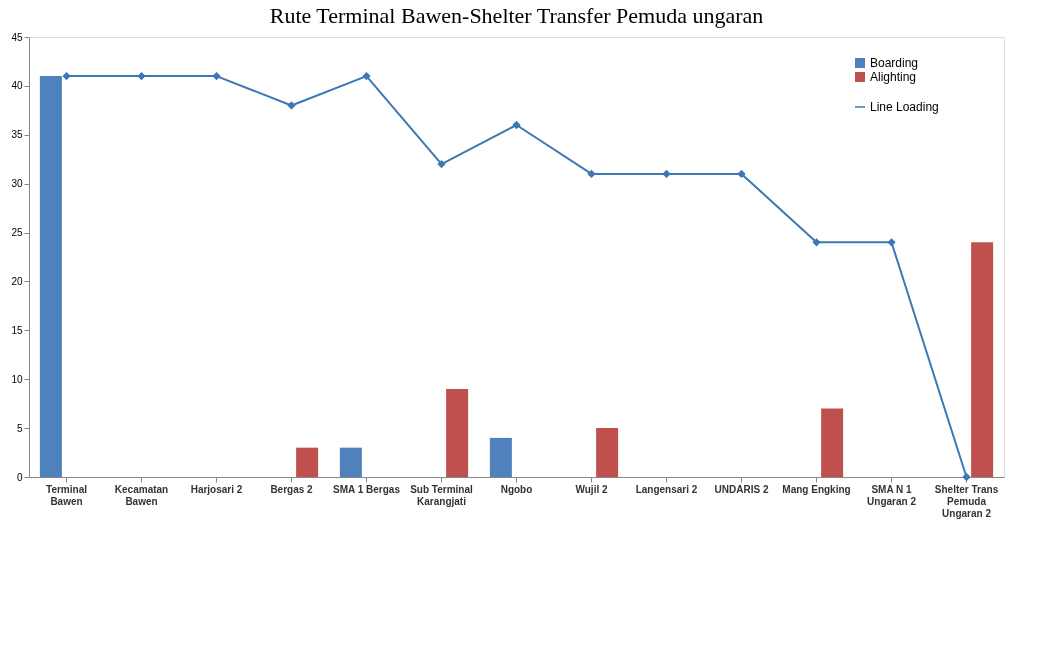  Describe the element at coordinates (816, 489) in the screenshot. I see `x-tick-label: Mang Engking` at that location.